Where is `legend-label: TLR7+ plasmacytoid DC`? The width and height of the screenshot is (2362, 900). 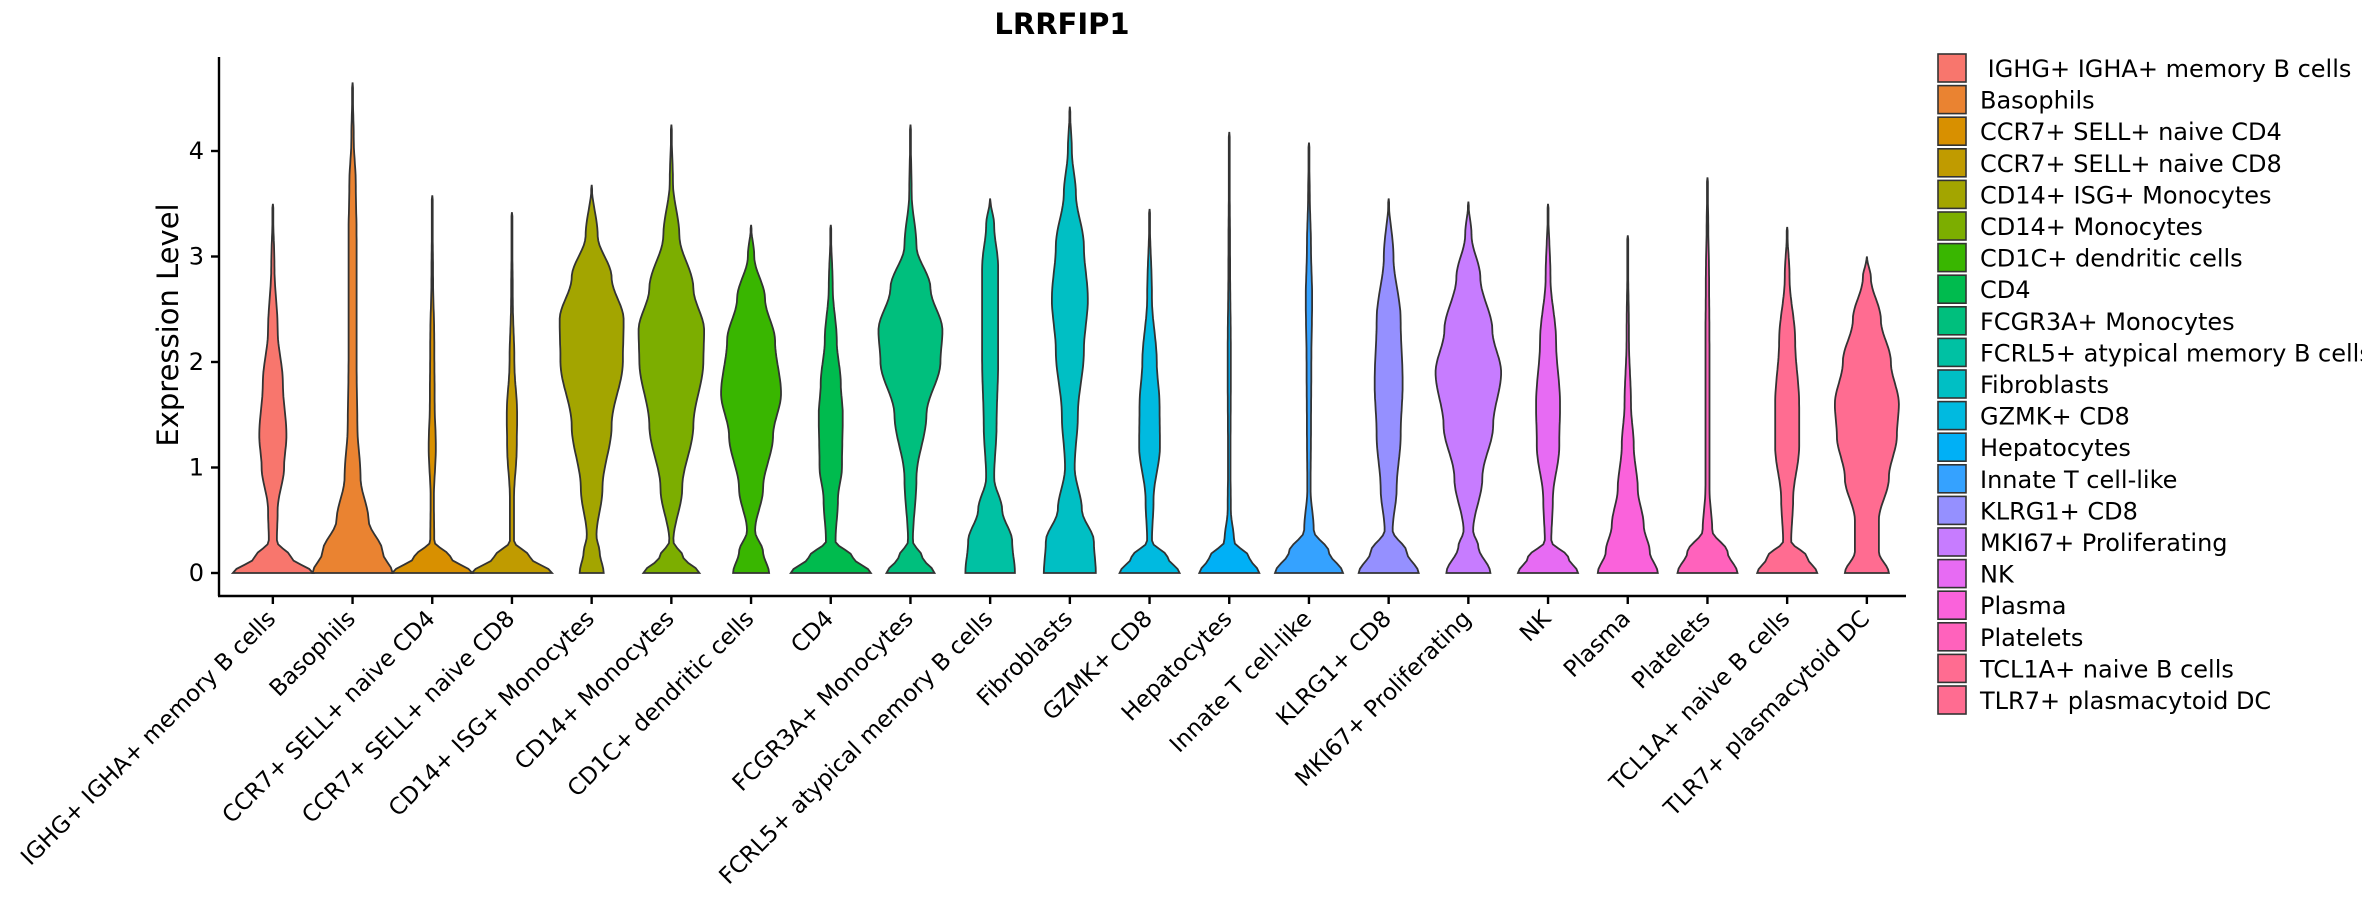 legend-label: TLR7+ plasmacytoid DC is located at coordinates (2125, 701).